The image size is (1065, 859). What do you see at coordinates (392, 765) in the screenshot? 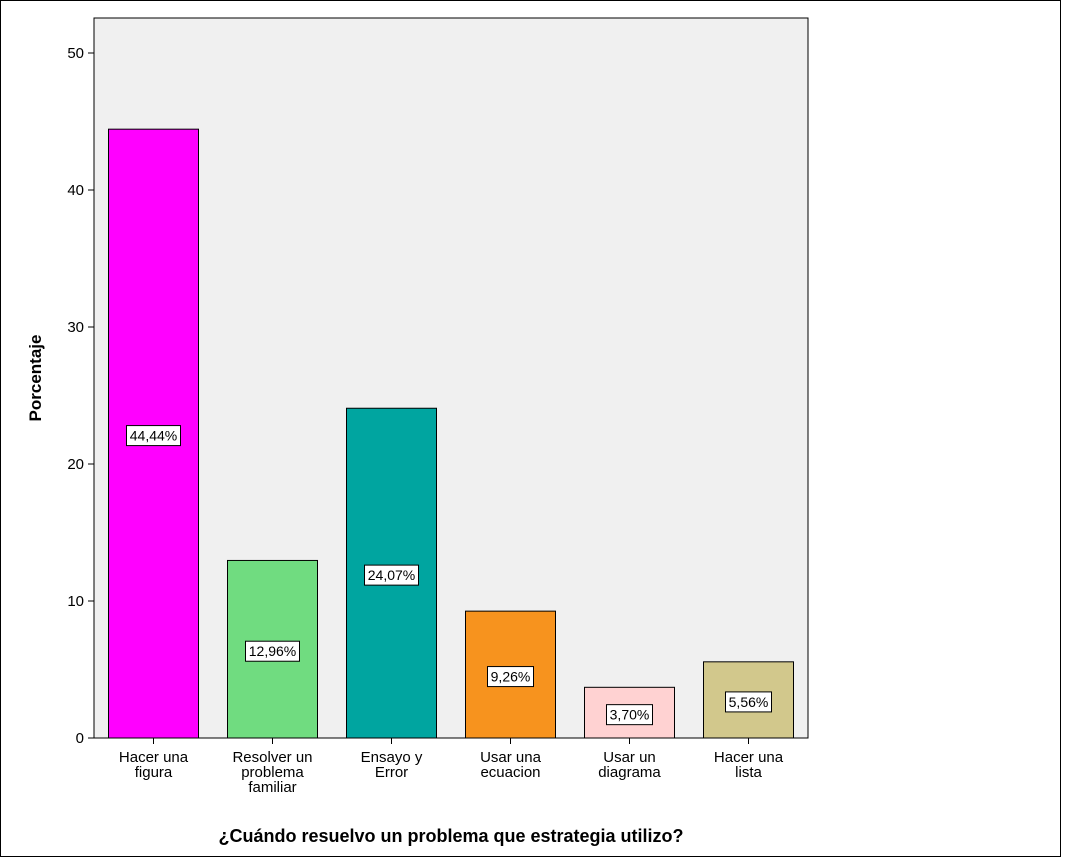
I see `x-tick-label: Ensayo y Error` at bounding box center [392, 765].